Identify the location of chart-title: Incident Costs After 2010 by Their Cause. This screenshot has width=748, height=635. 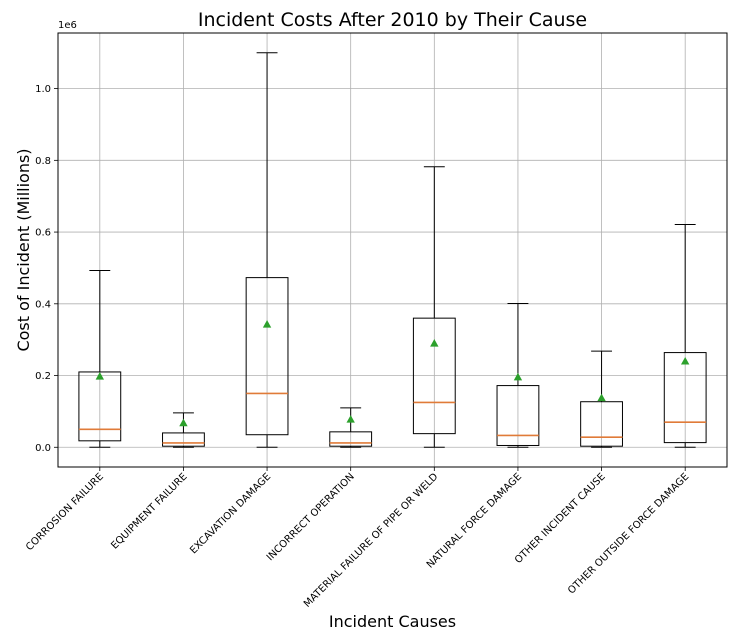
(392, 20).